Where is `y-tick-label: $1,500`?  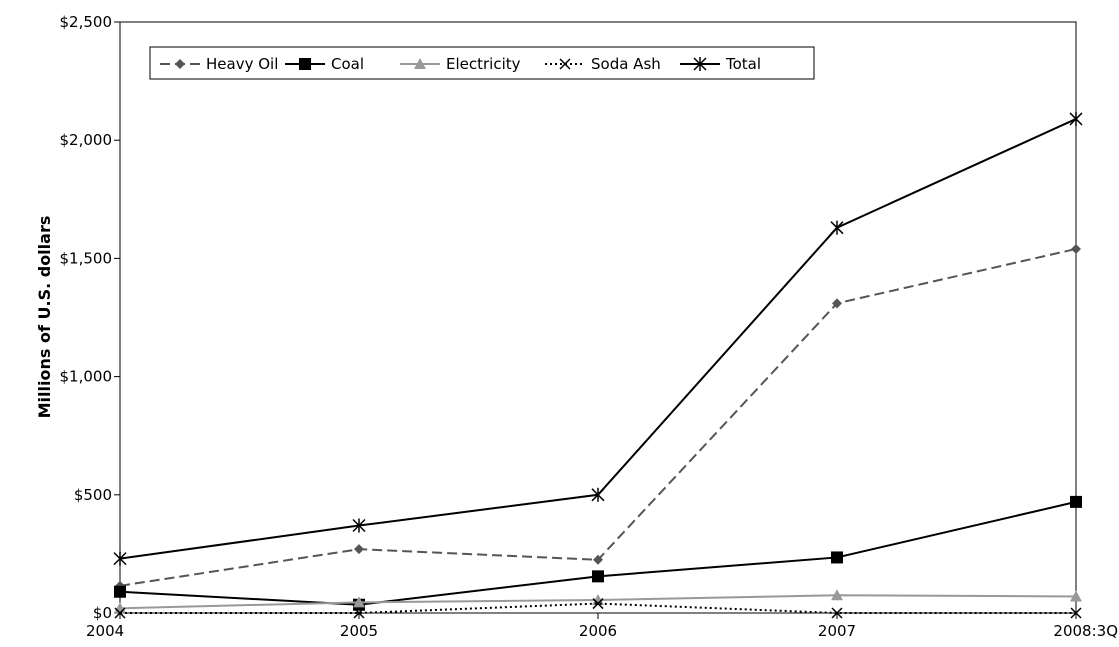
y-tick-label: $1,500 is located at coordinates (86, 258).